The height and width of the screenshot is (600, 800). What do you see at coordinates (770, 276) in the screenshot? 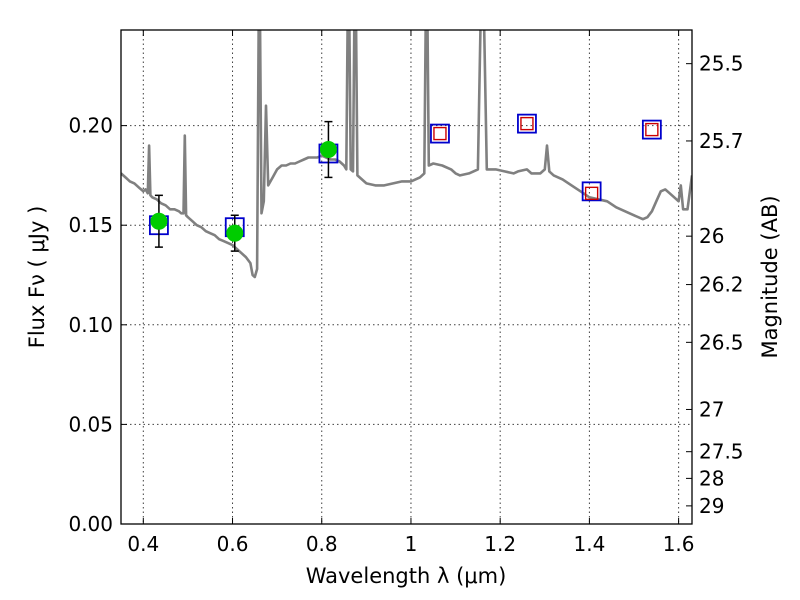
I see `y2-axis-label: Magnitude (AB)` at bounding box center [770, 276].